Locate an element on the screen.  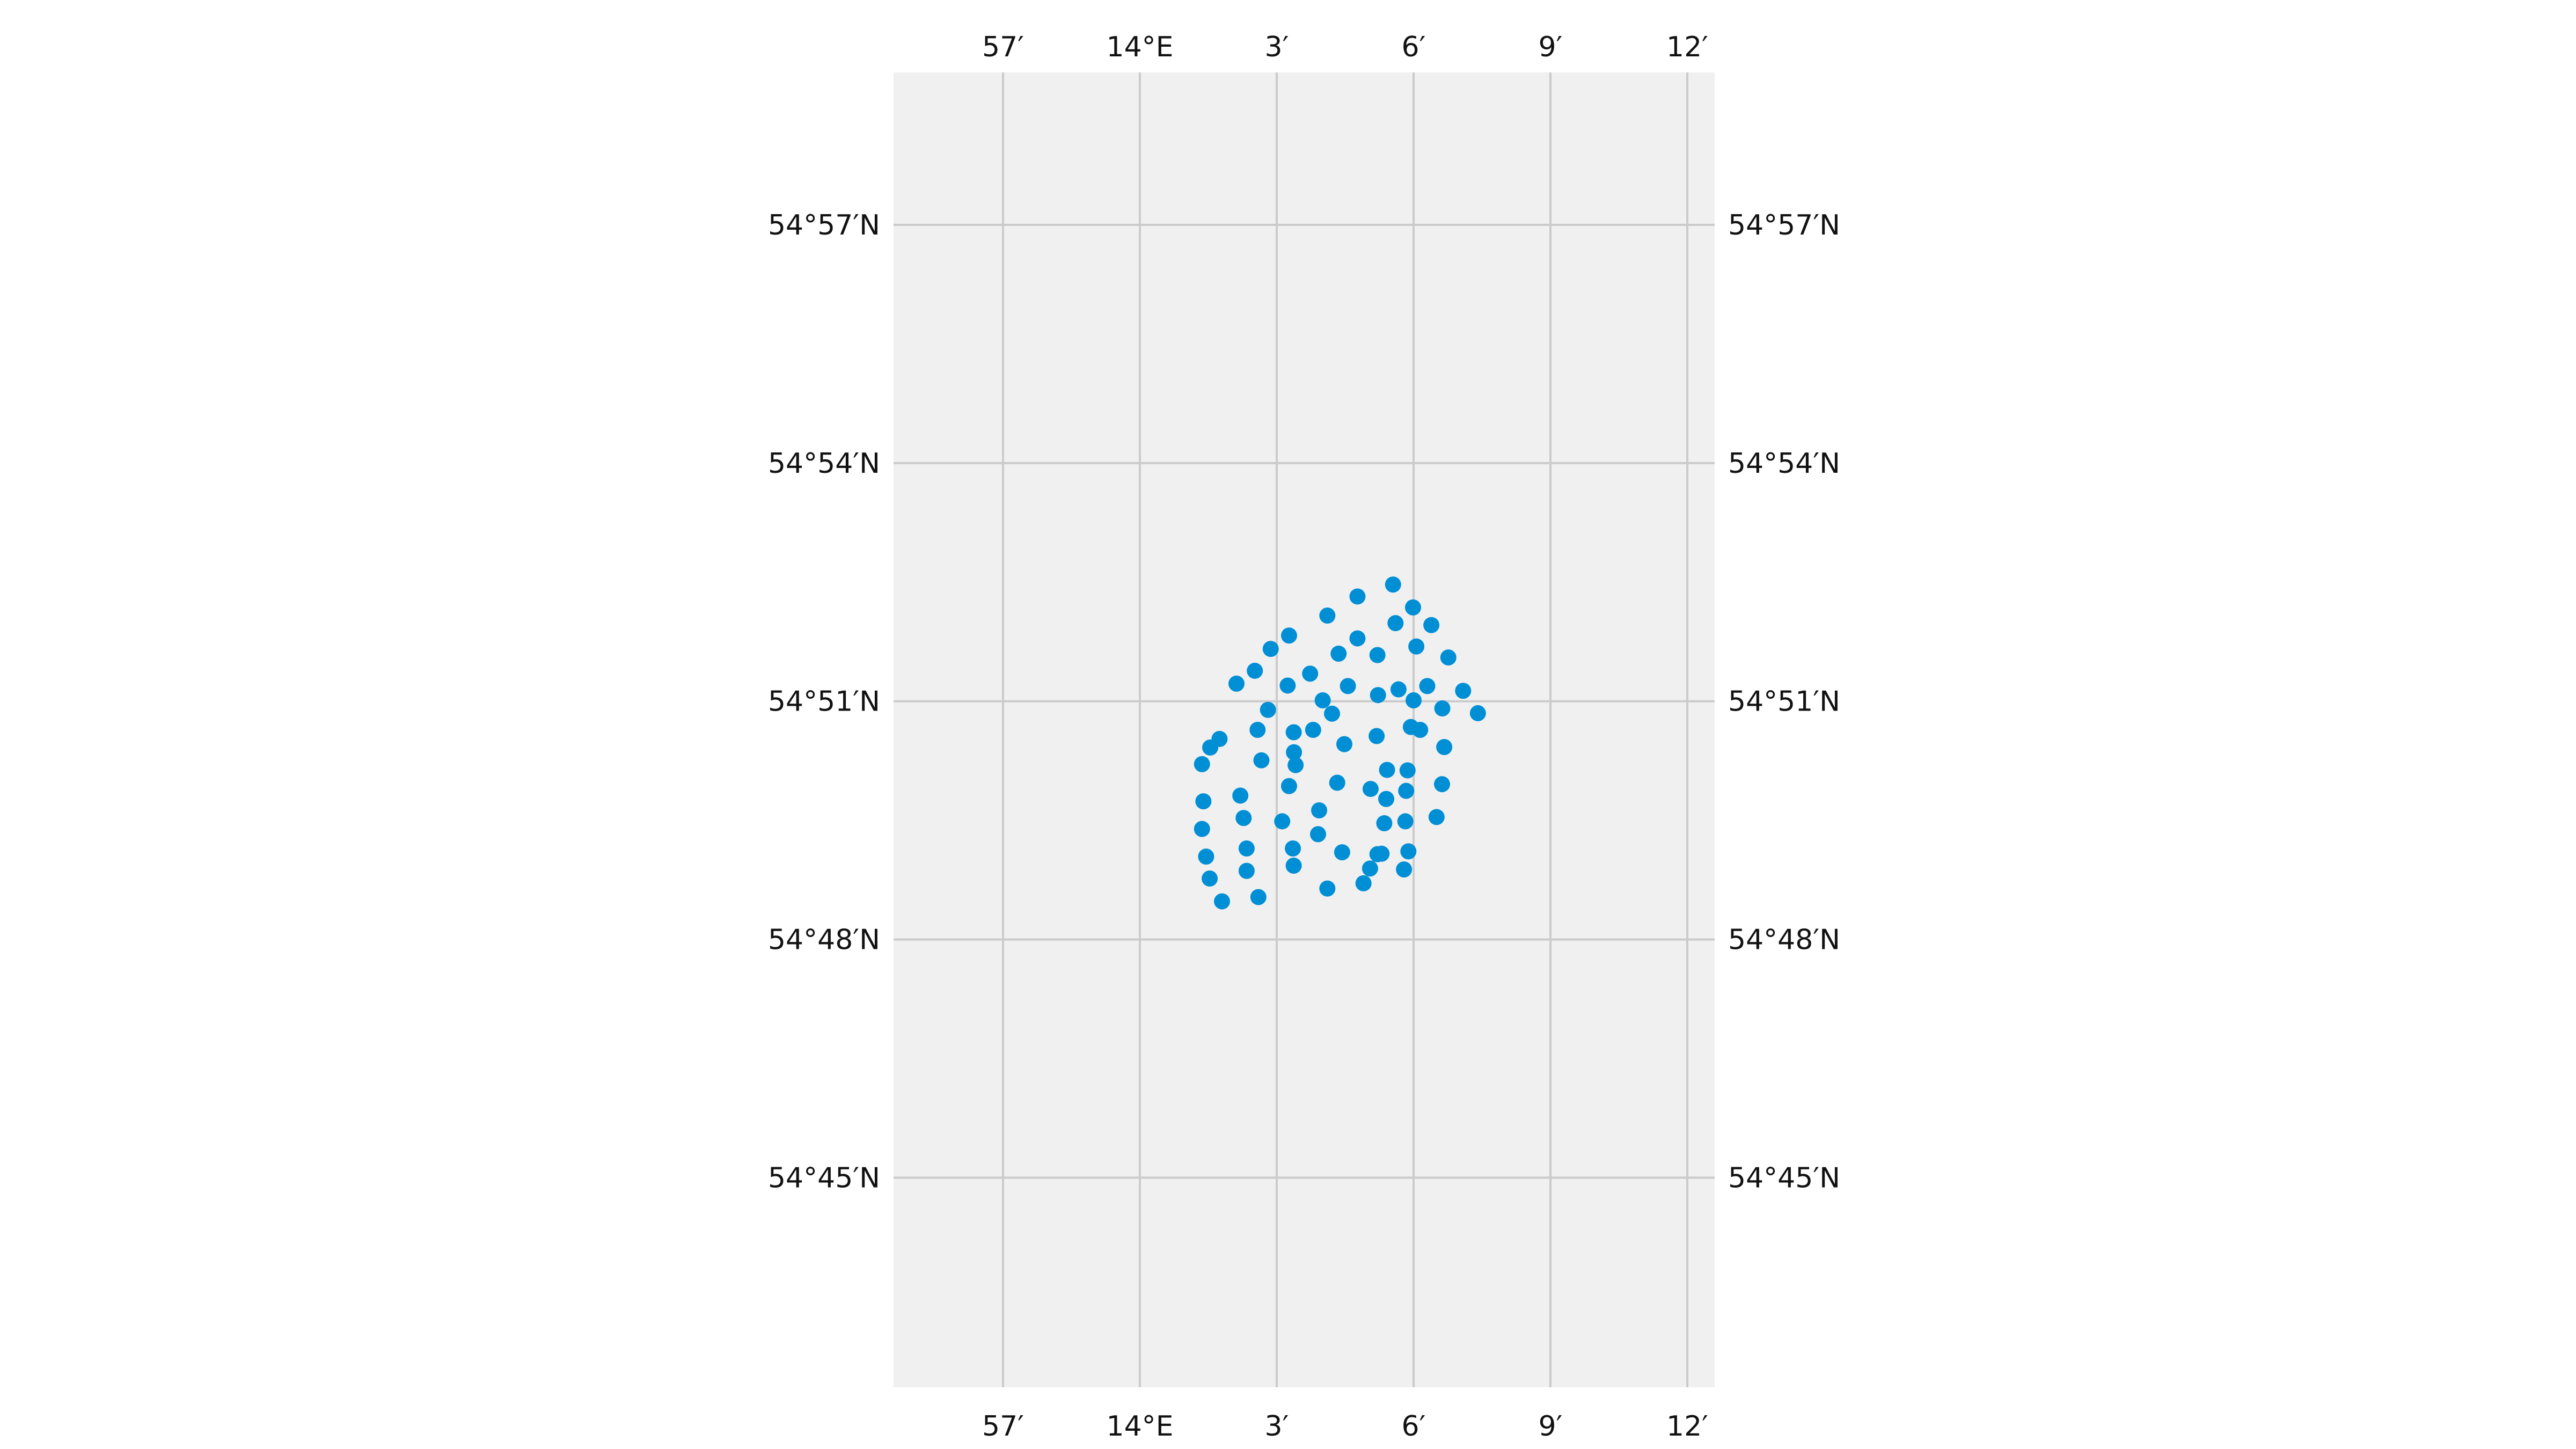
lat-tick-label-right: 54°57′N is located at coordinates (1784, 225).